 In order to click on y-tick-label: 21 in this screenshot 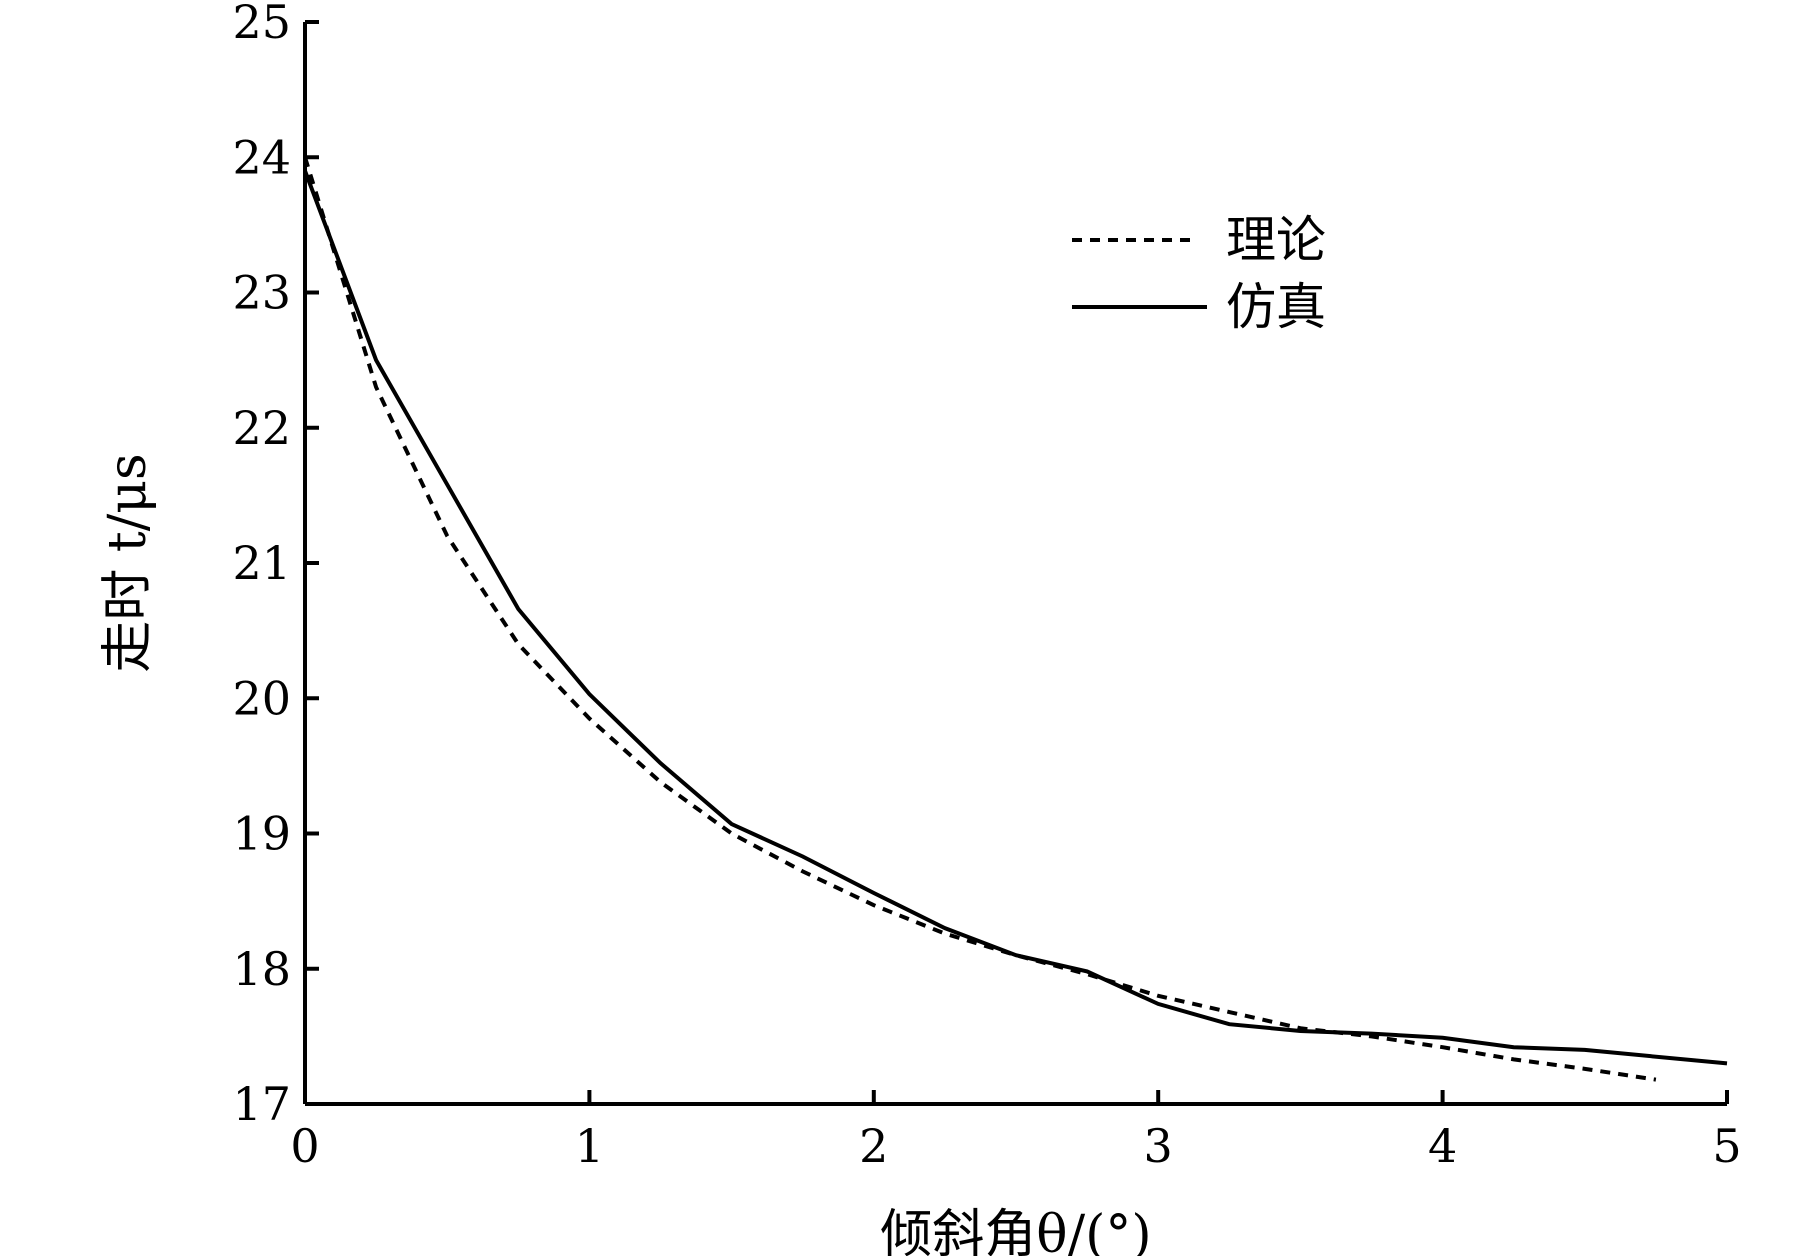, I will do `click(261, 563)`.